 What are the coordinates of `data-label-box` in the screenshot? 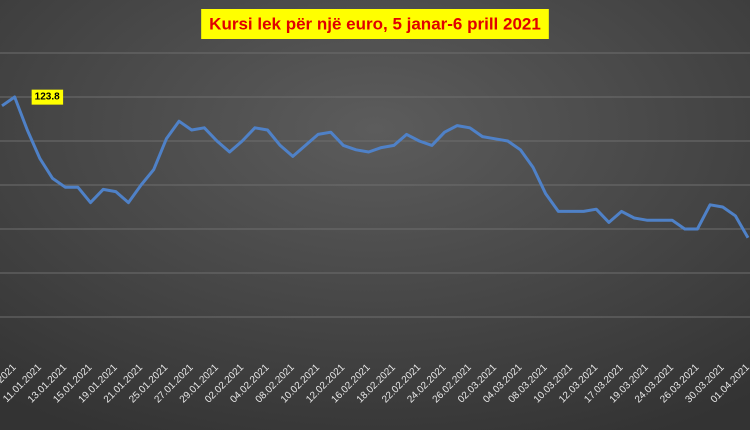 It's located at (47, 97).